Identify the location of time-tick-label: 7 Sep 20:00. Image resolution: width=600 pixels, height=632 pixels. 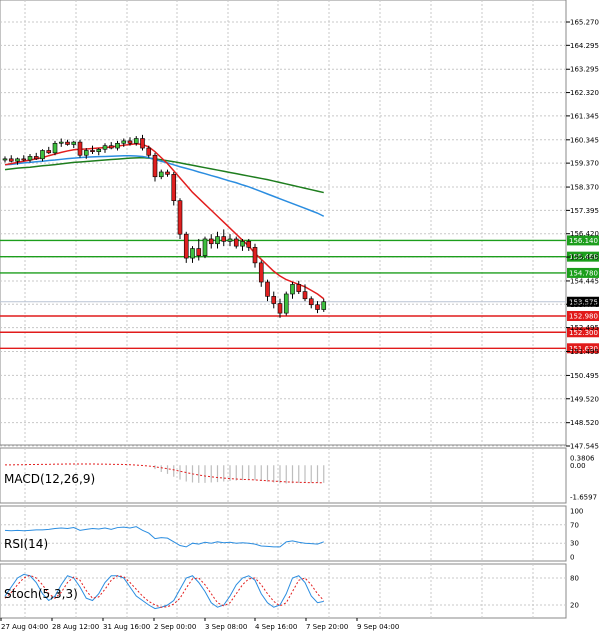
(327, 627).